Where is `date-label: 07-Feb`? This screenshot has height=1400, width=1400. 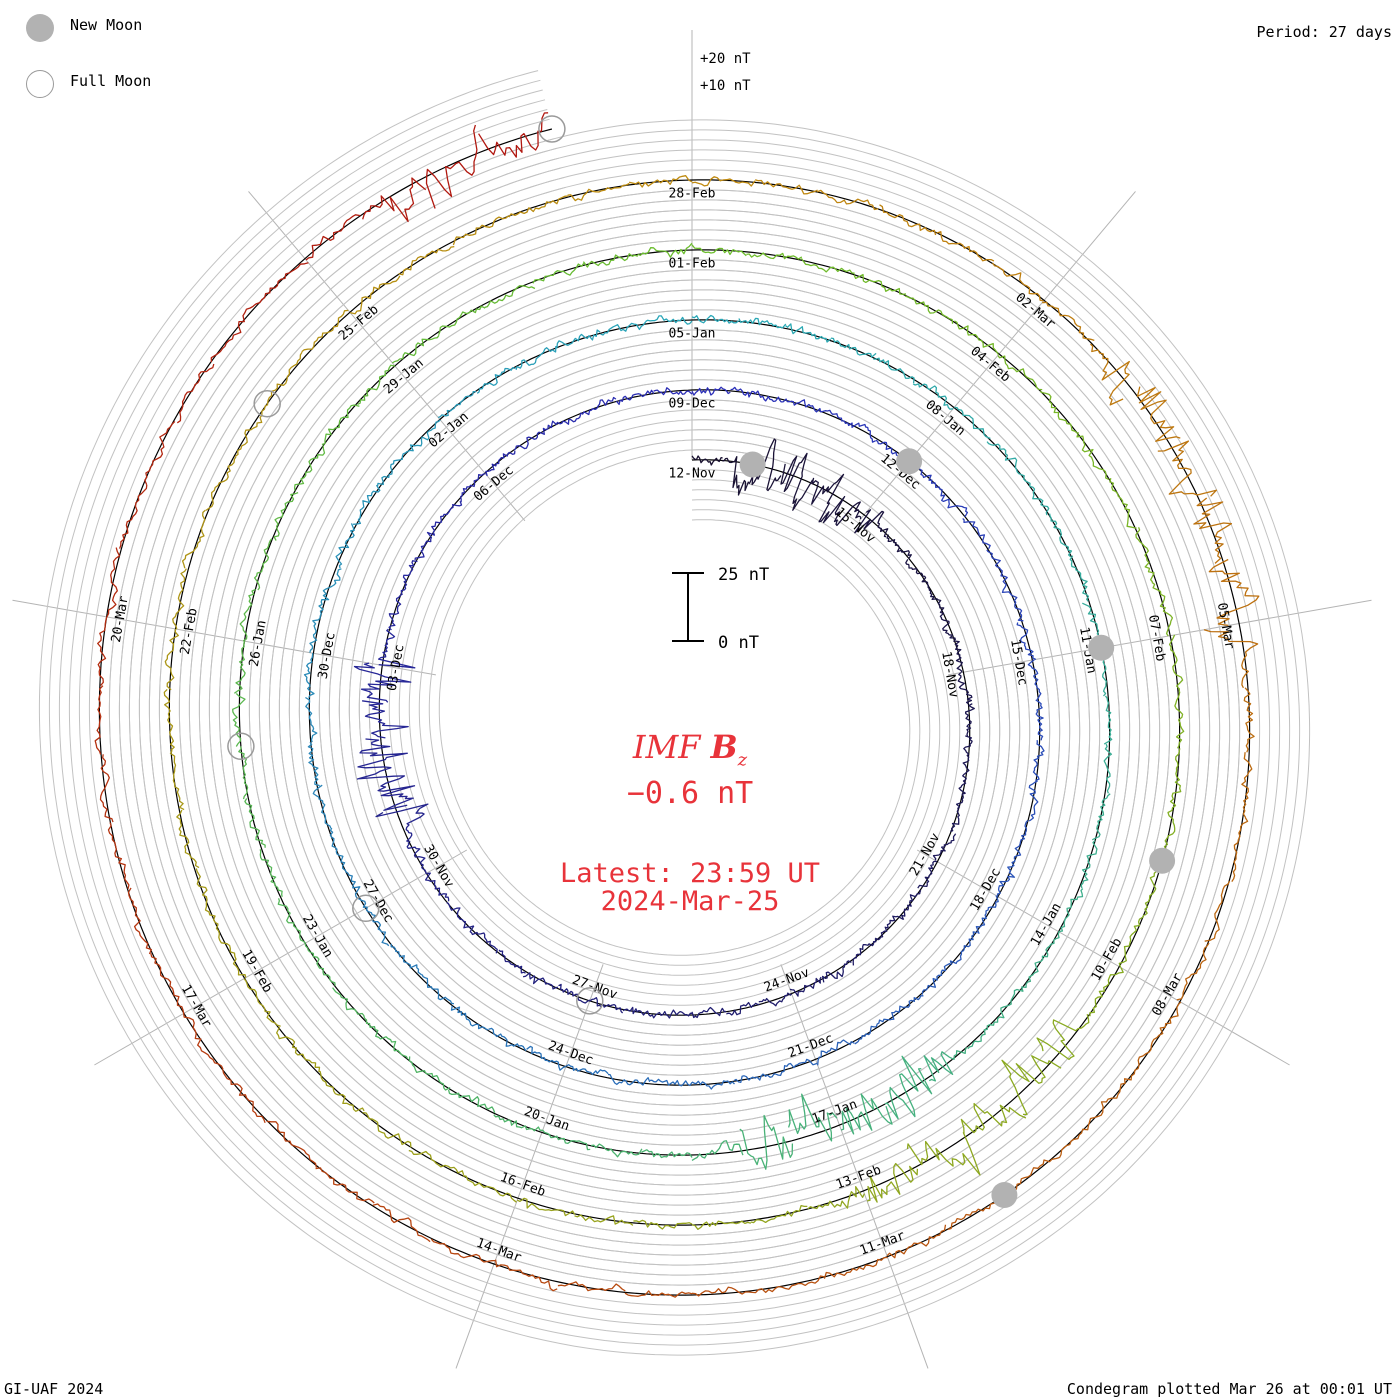 date-label: 07-Feb is located at coordinates (1156, 638).